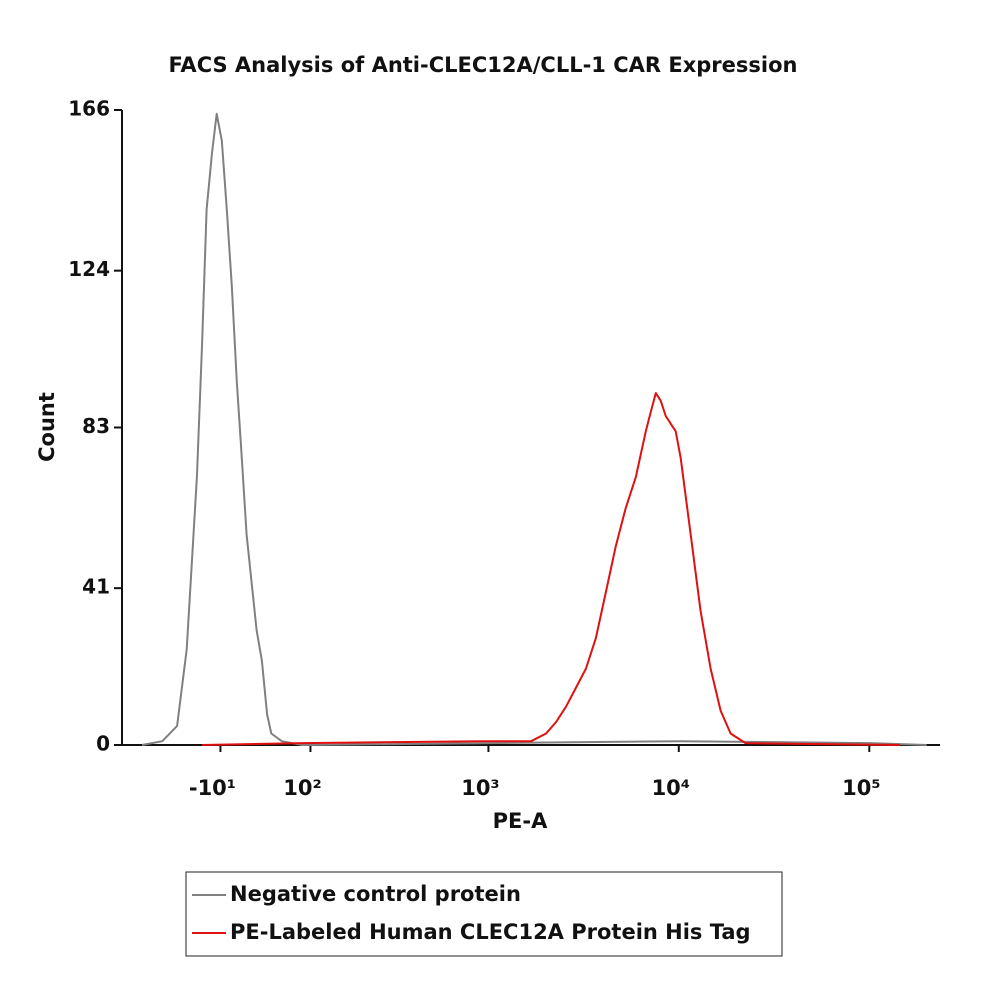 The image size is (1000, 1000). What do you see at coordinates (47, 427) in the screenshot?
I see `y-axis-label: Count` at bounding box center [47, 427].